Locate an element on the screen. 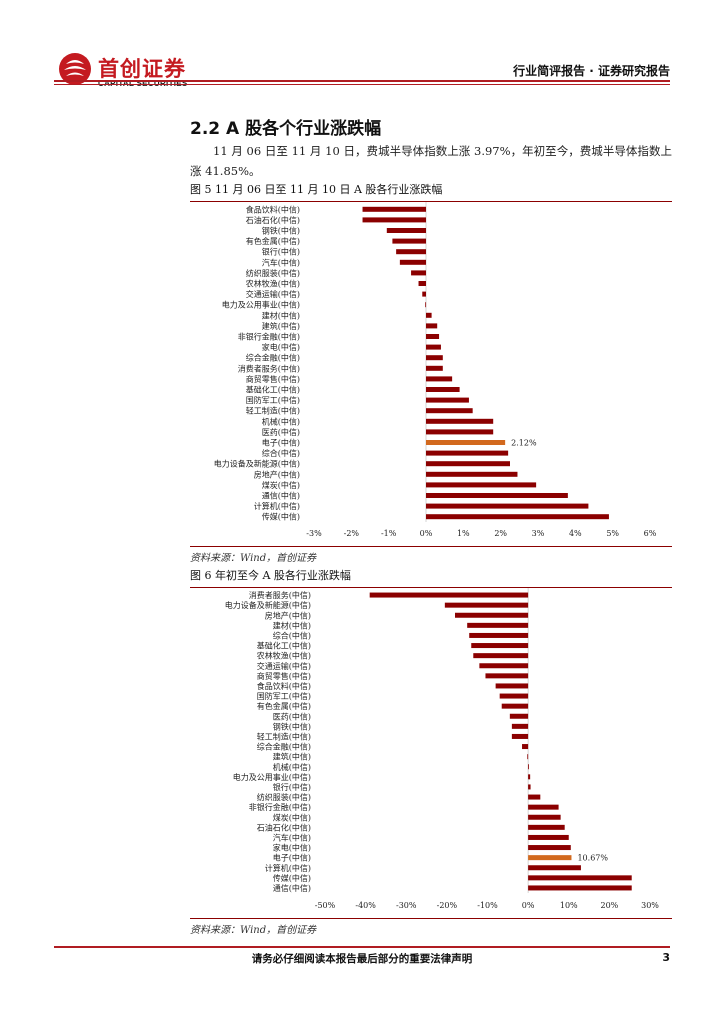 Image resolution: width=724 pixels, height=1024 pixels. category-label: 建材(中信) is located at coordinates (292, 625).